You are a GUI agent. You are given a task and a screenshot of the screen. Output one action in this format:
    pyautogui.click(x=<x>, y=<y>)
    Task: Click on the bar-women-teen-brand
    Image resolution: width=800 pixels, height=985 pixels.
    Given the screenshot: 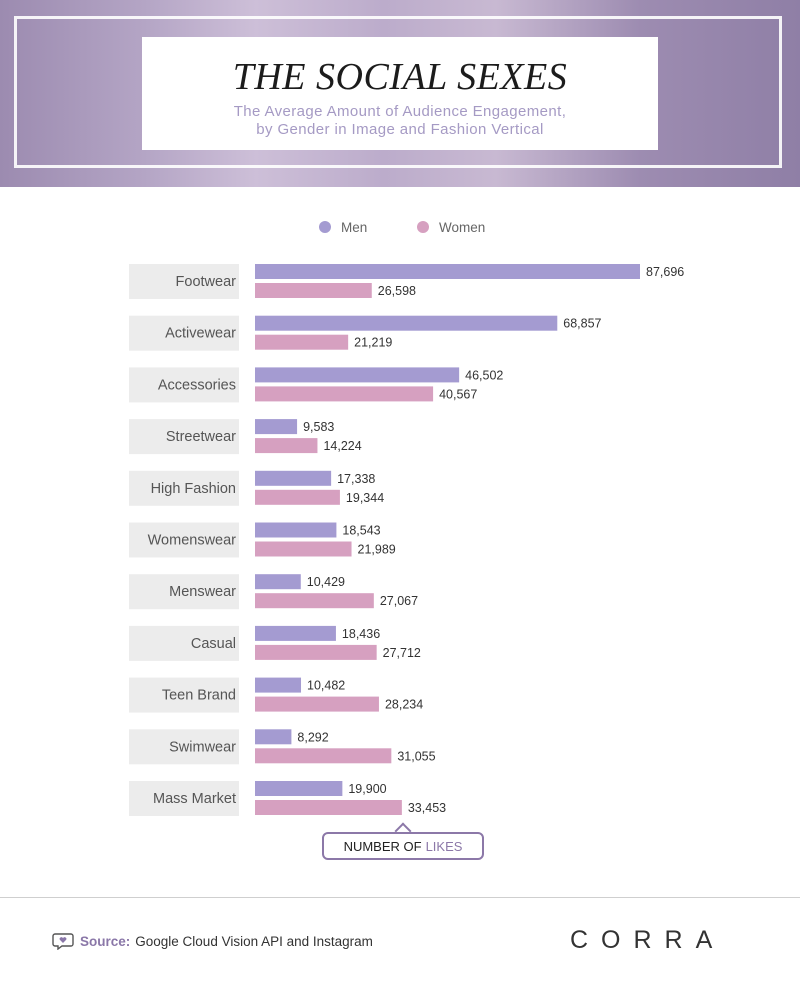 What is the action you would take?
    pyautogui.click(x=317, y=704)
    